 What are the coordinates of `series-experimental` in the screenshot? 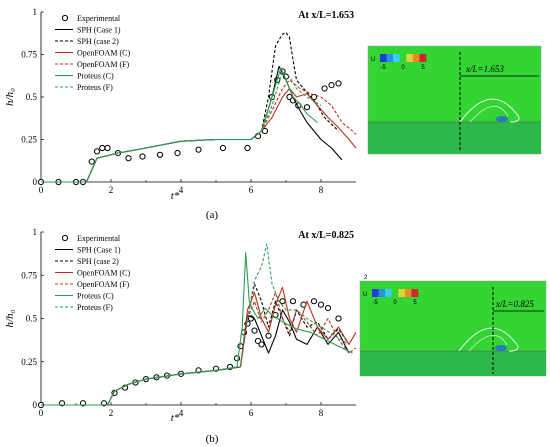 It's located at (189, 127).